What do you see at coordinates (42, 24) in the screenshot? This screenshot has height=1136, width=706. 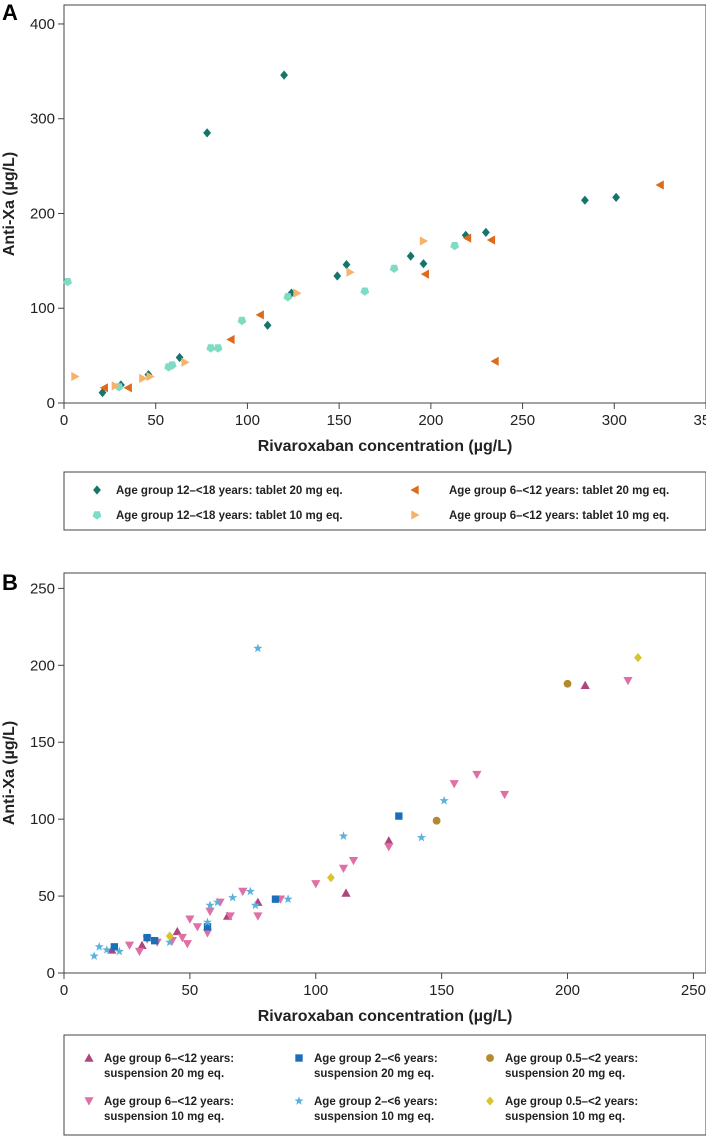 I see `y-tick-label: 400` at bounding box center [42, 24].